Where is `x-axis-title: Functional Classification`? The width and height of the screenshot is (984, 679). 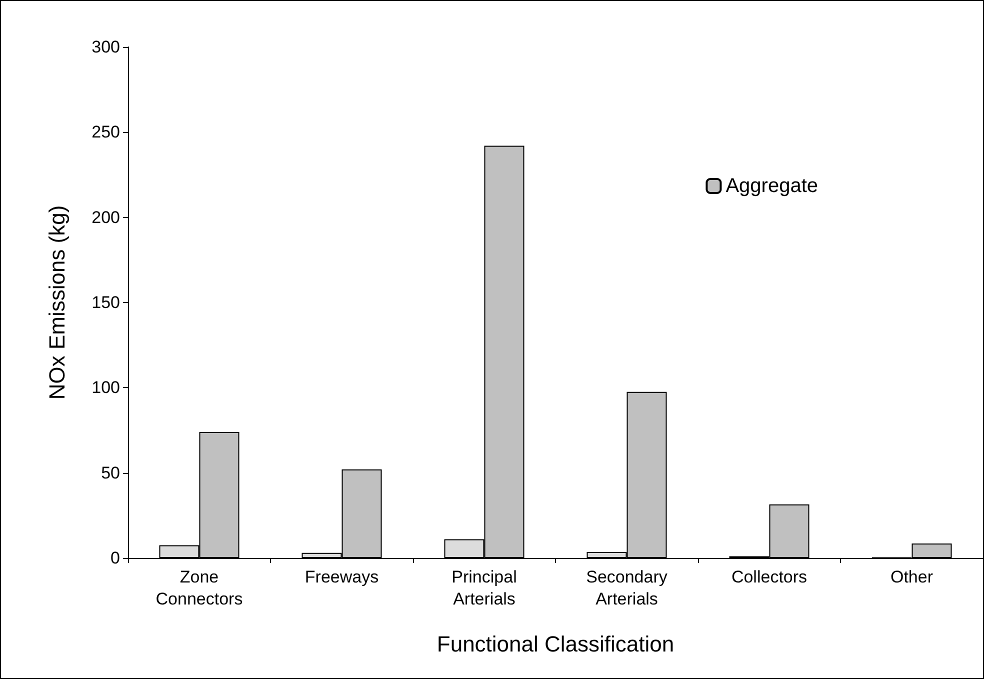 x-axis-title: Functional Classification is located at coordinates (555, 644).